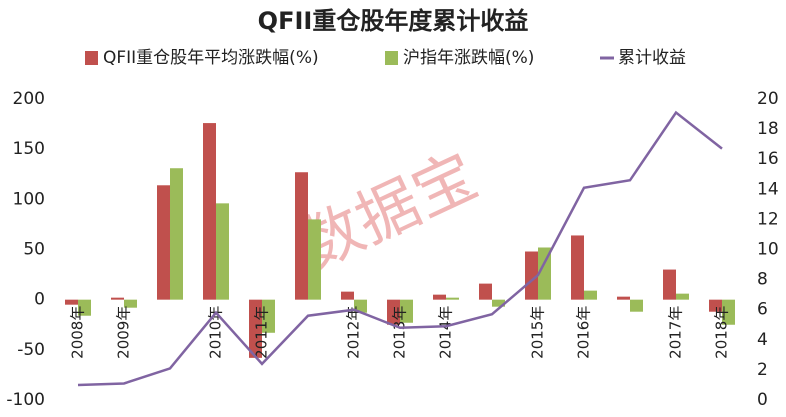 The image size is (786, 417). Describe the element at coordinates (768, 159) in the screenshot. I see `y2-tick-label: 16` at that location.